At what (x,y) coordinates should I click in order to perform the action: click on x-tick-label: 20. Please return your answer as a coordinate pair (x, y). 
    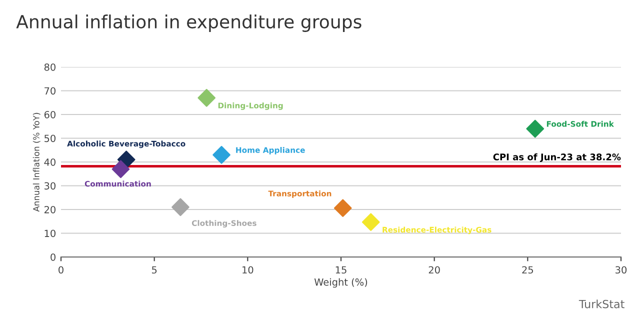
    Looking at the image, I should click on (434, 270).